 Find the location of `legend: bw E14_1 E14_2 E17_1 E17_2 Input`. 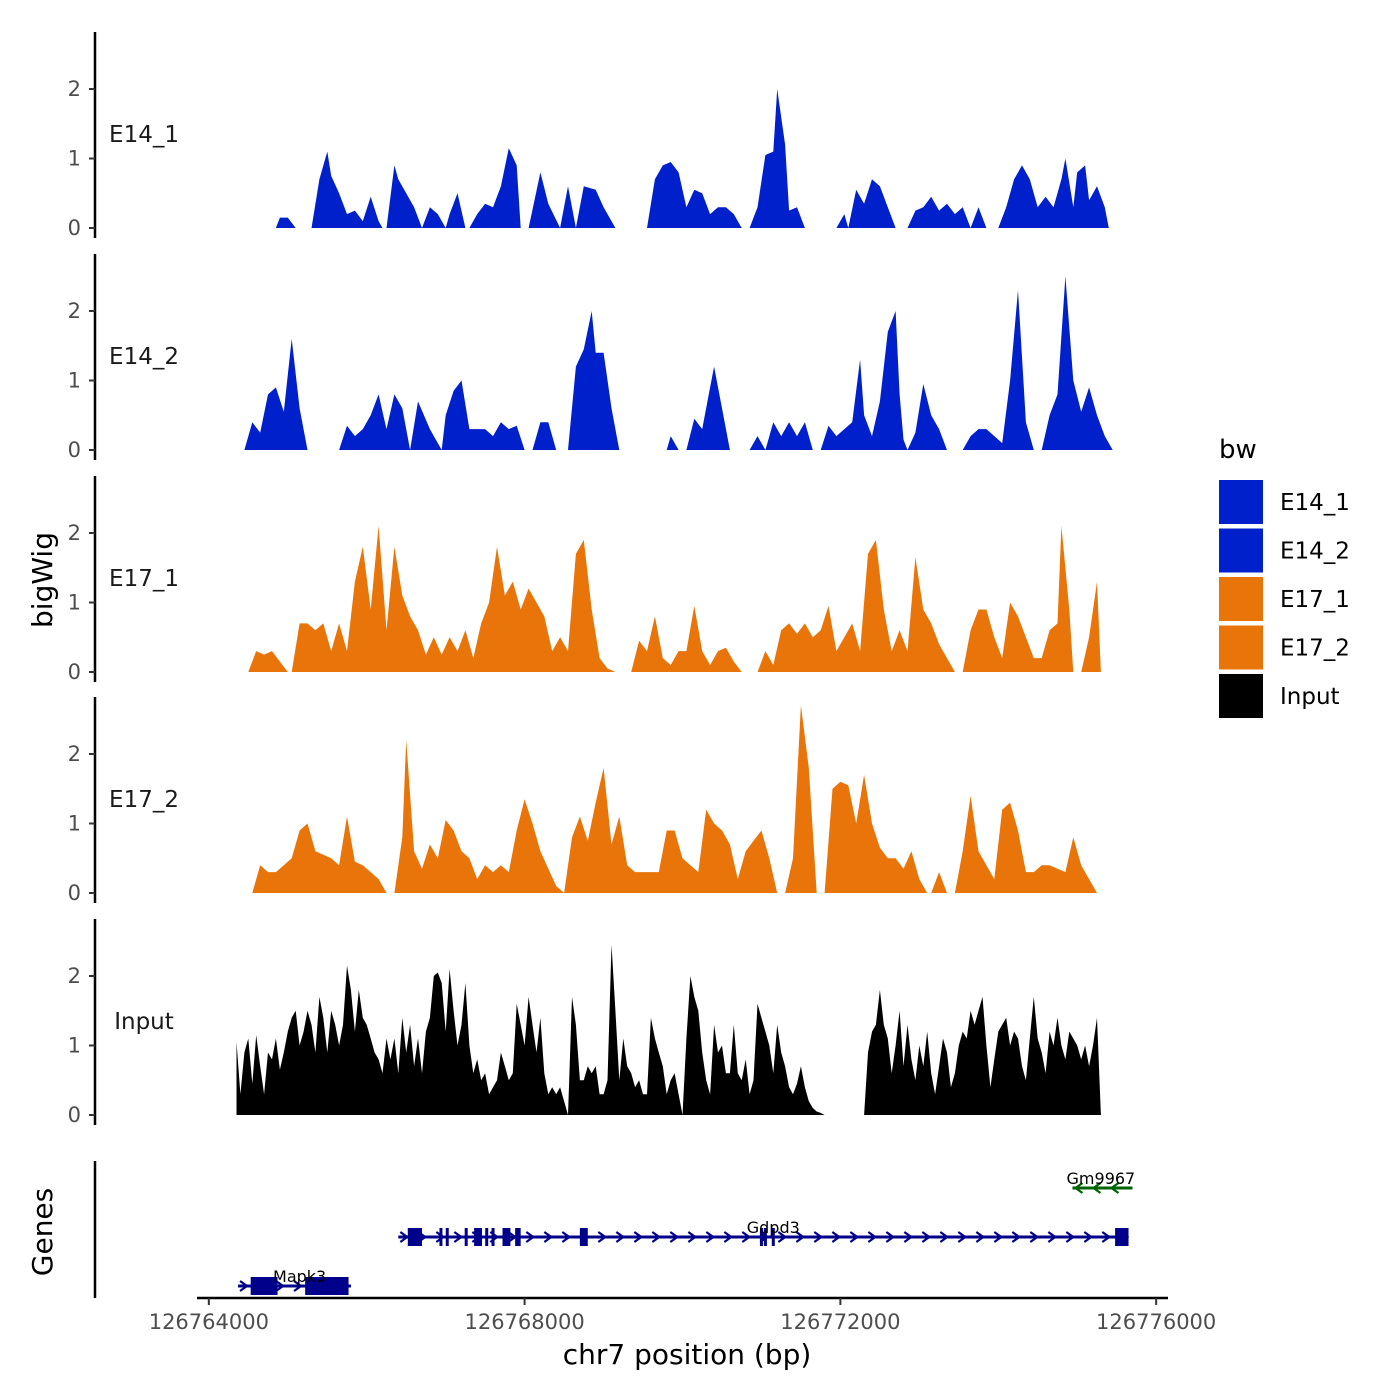

legend: bw E14_1 E14_2 E17_1 E17_2 Input is located at coordinates (1284, 576).